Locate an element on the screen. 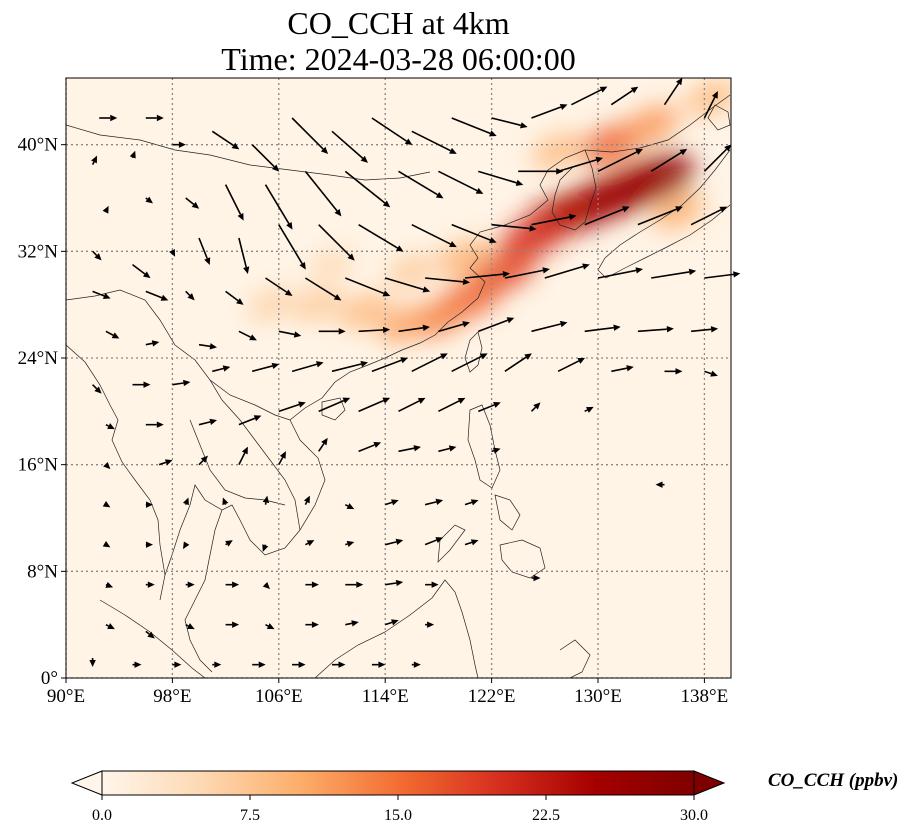 The width and height of the screenshot is (921, 836). lon-tick-label: 122°E is located at coordinates (492, 696).